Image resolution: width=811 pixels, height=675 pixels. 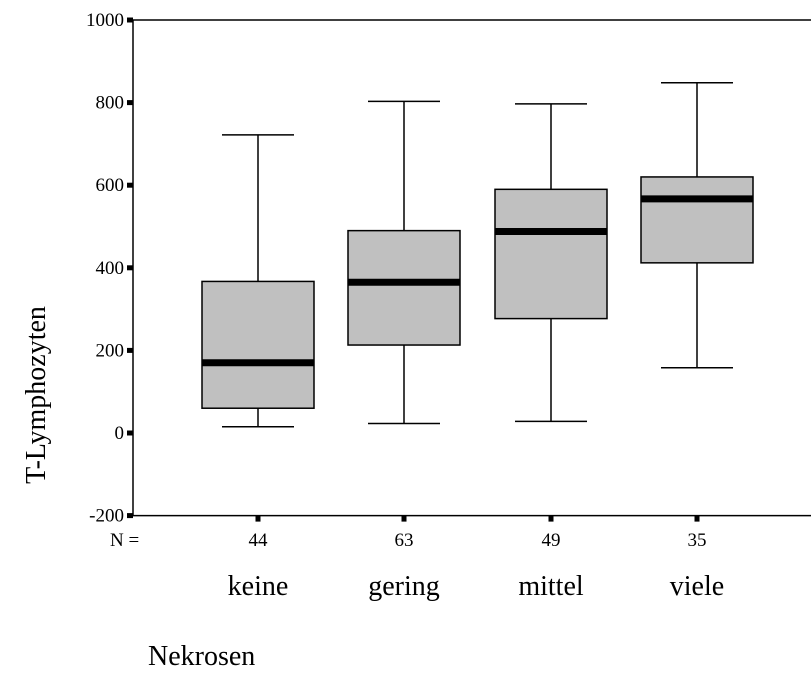 I want to click on category-label-gering: gering, so click(x=404, y=586).